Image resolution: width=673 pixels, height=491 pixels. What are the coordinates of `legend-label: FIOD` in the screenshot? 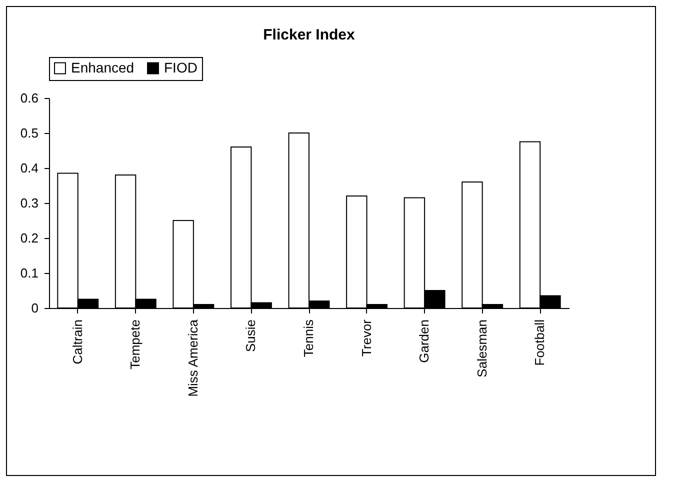 It's located at (181, 67).